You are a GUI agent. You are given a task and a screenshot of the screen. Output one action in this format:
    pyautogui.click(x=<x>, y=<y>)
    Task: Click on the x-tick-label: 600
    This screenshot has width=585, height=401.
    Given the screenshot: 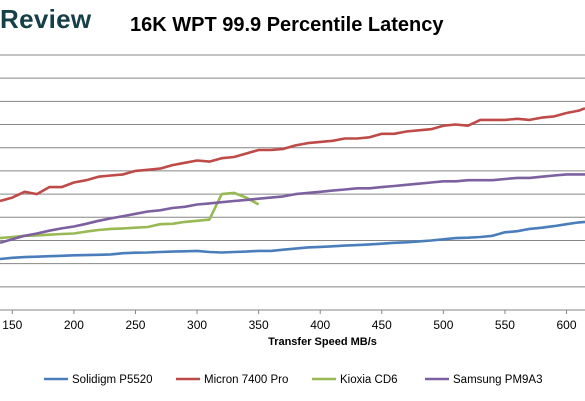 What is the action you would take?
    pyautogui.click(x=567, y=325)
    